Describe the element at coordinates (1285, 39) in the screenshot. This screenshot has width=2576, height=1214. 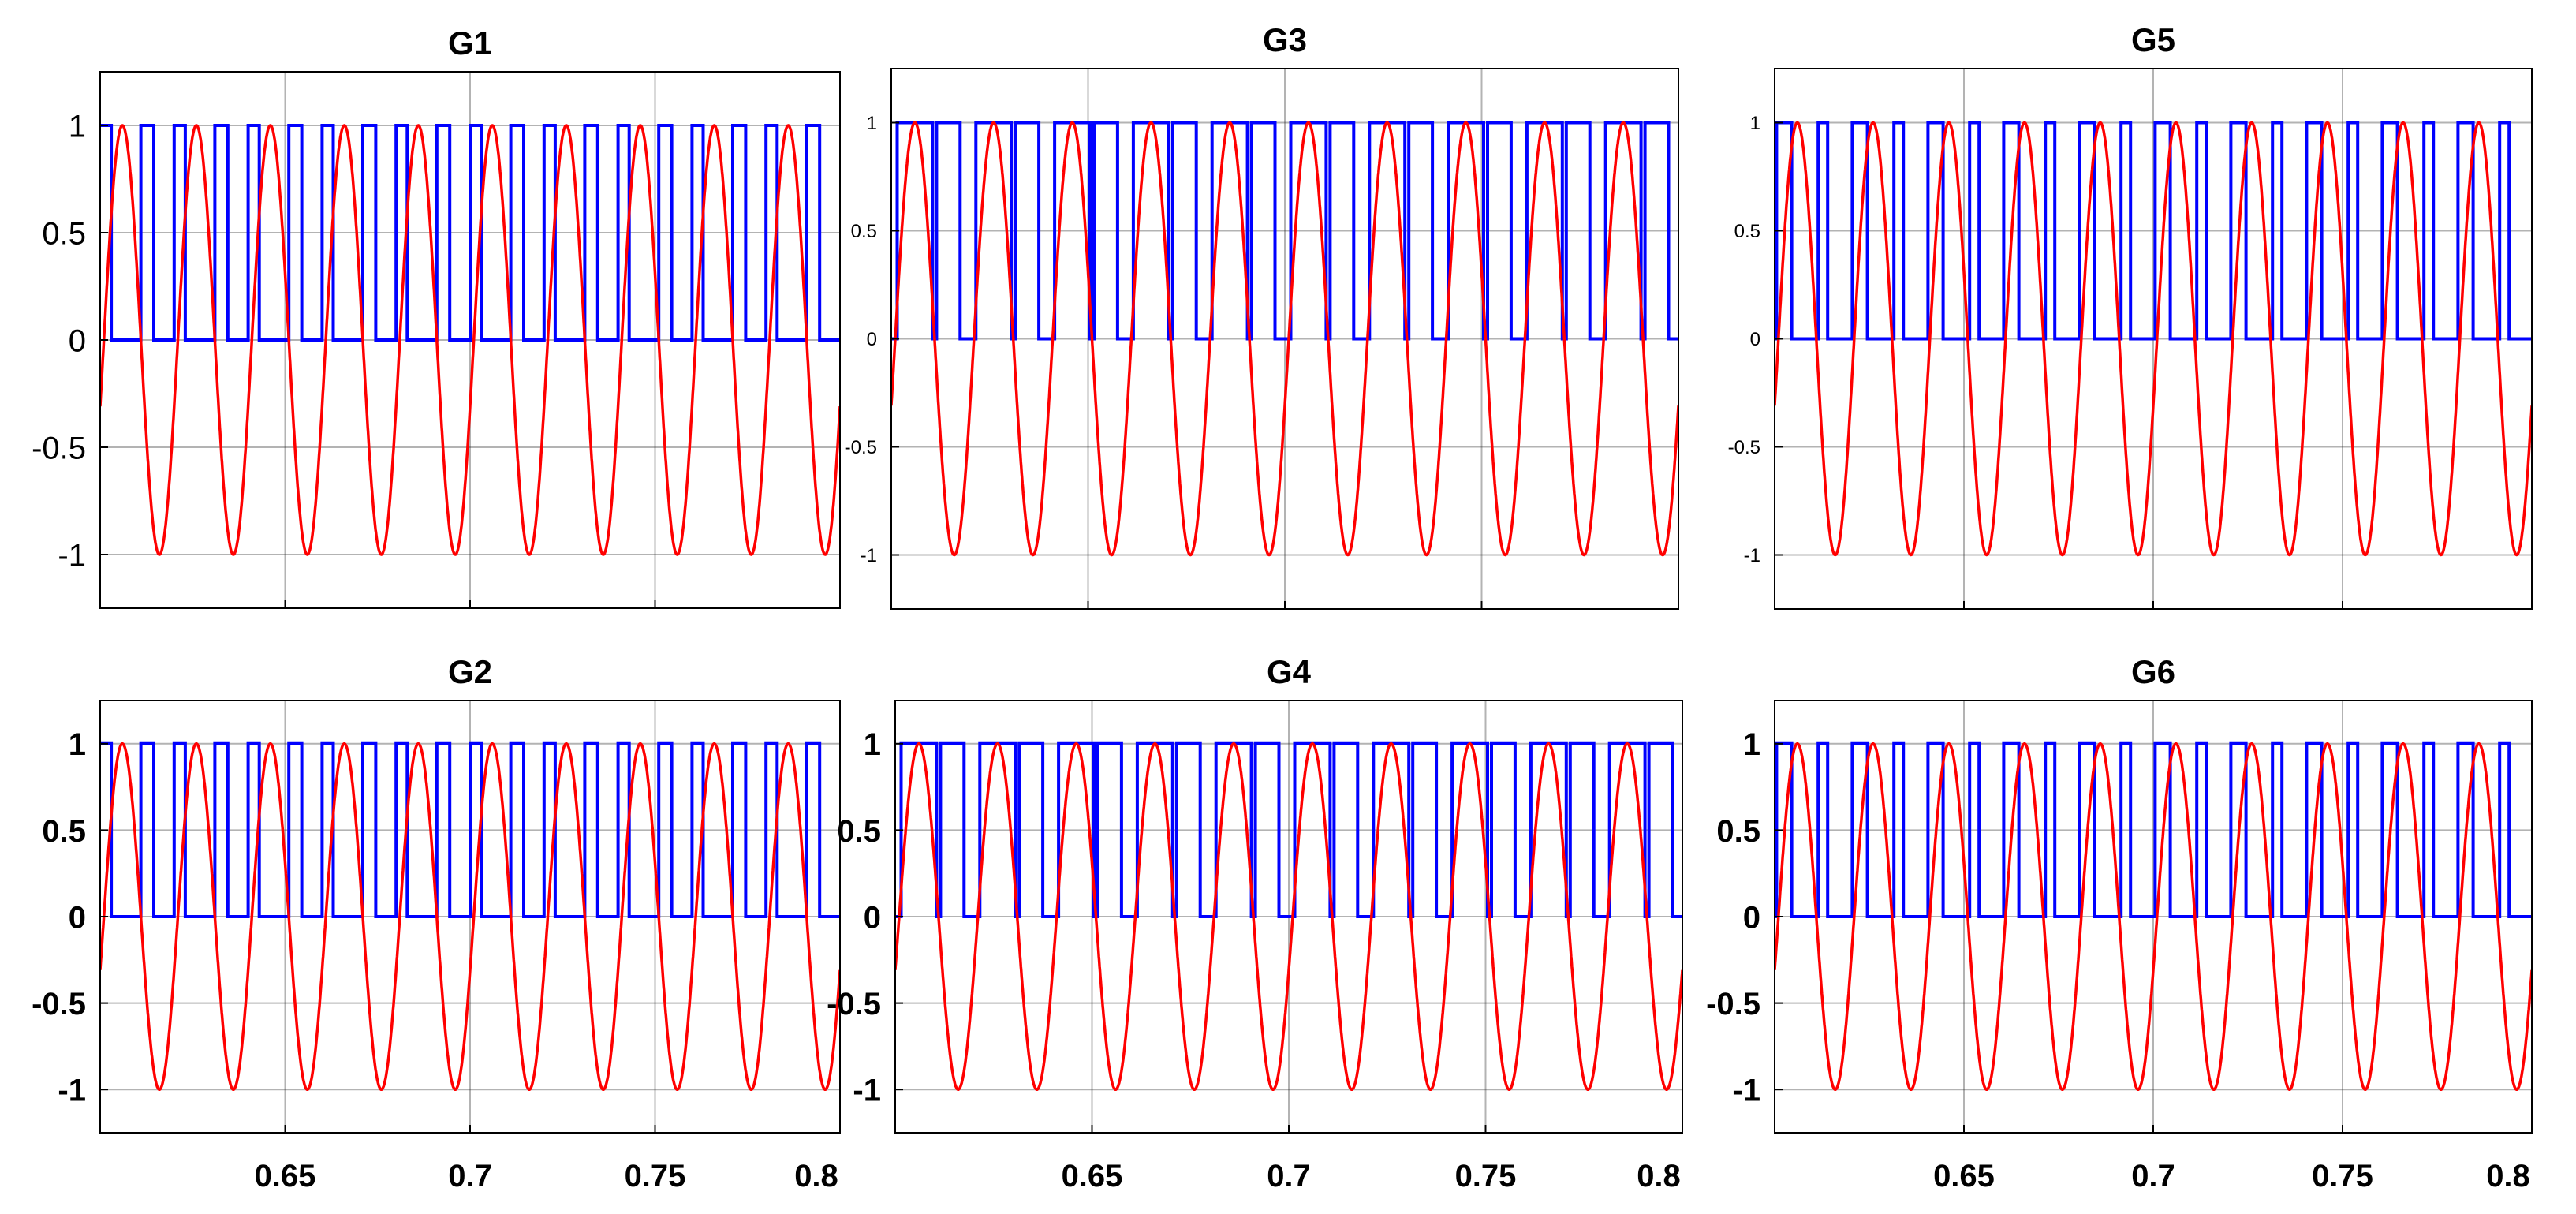
I see `subplot-title: G3` at that location.